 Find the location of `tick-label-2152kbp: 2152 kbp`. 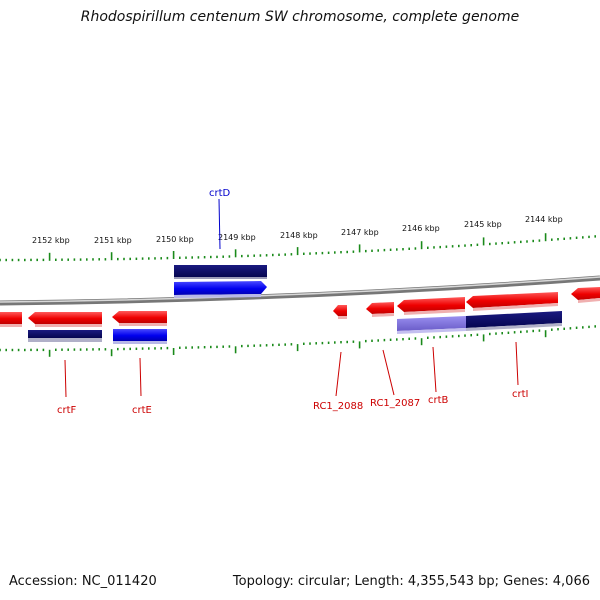

tick-label-2152kbp: 2152 kbp is located at coordinates (51, 240).